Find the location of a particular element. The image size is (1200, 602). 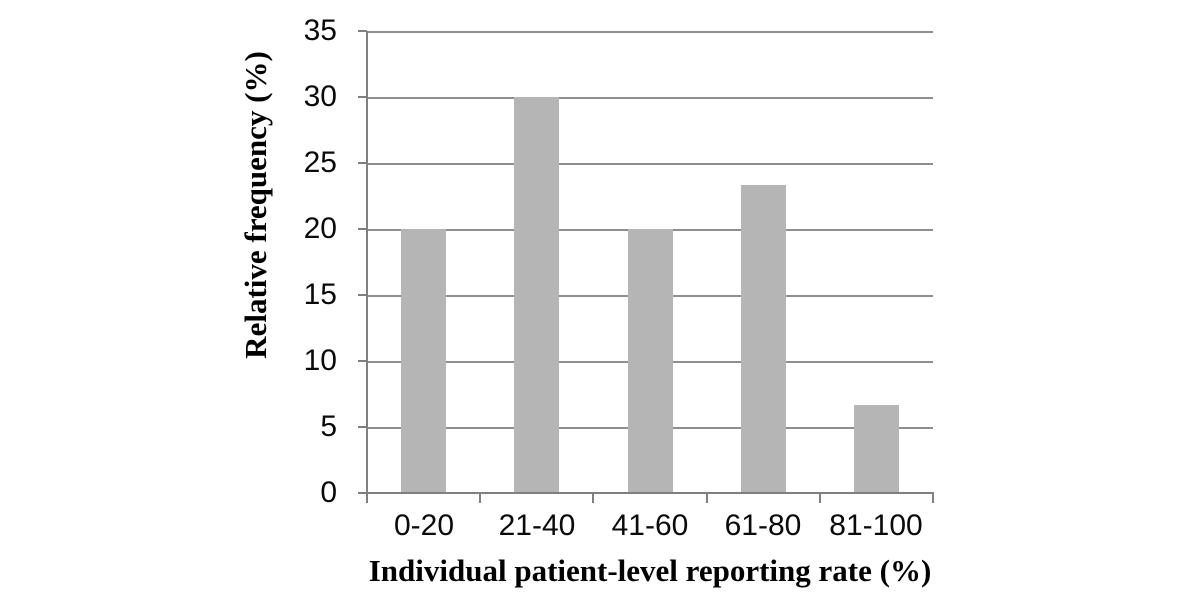

y-tick-label: 30 is located at coordinates (320, 96).